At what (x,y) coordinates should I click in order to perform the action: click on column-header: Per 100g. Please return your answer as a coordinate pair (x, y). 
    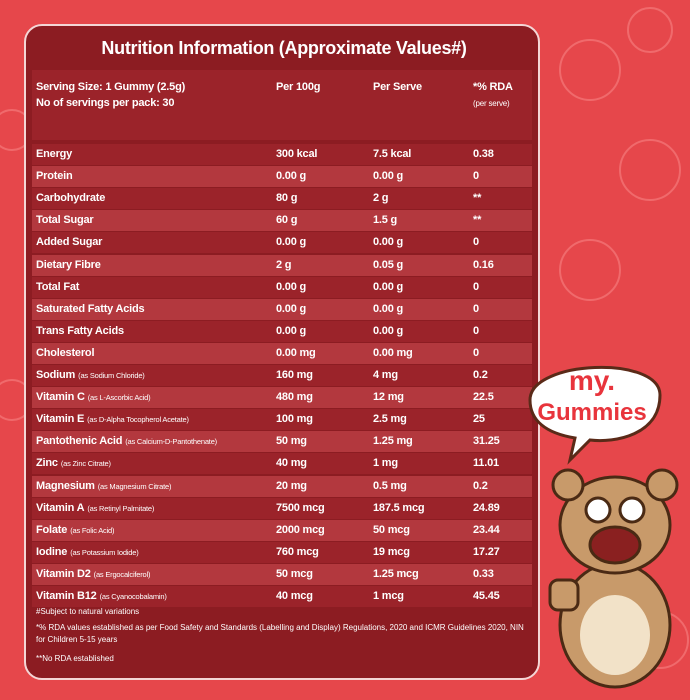
    Looking at the image, I should click on (298, 87).